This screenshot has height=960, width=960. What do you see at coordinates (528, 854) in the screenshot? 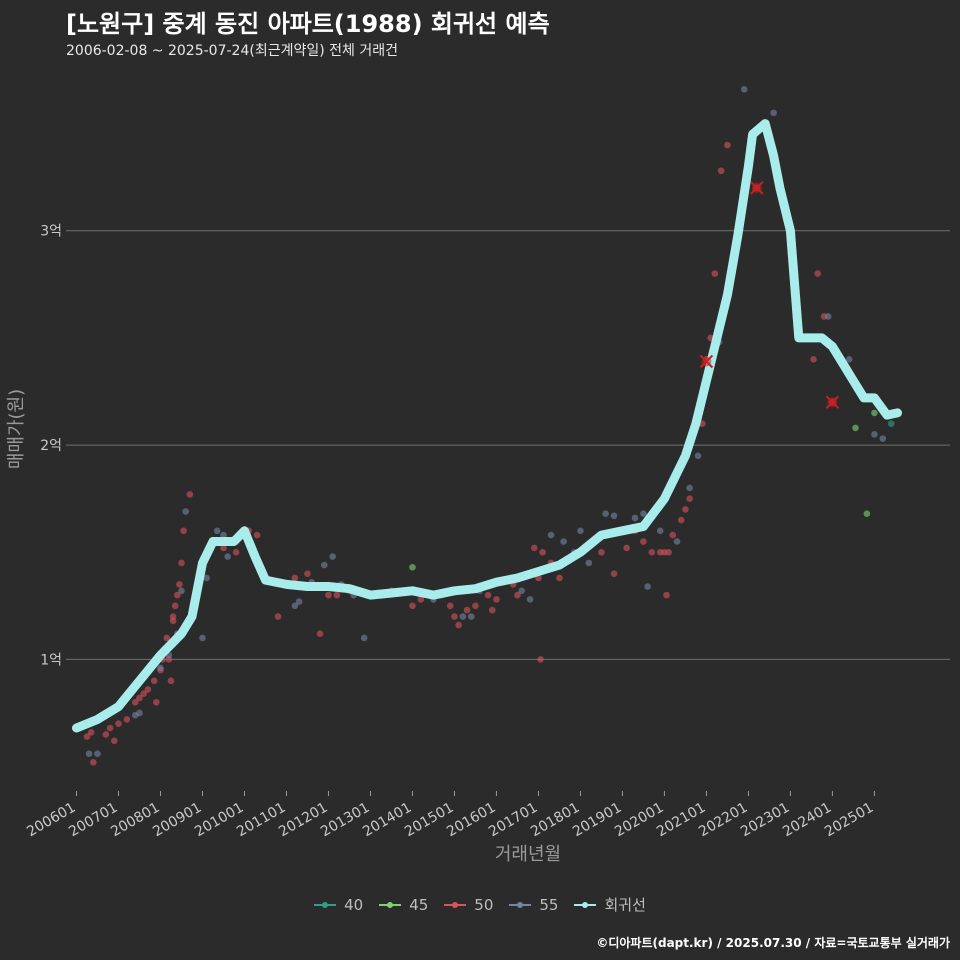
I see `x-axis-title: 거래년월` at bounding box center [528, 854].